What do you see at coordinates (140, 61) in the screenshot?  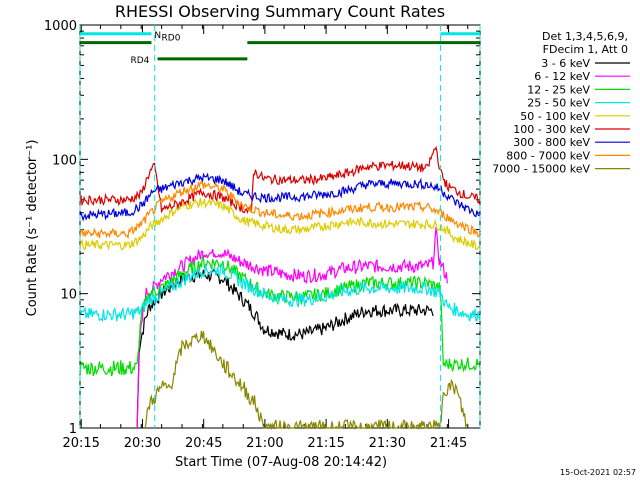 I see `annotation-rd4: RD4` at bounding box center [140, 61].